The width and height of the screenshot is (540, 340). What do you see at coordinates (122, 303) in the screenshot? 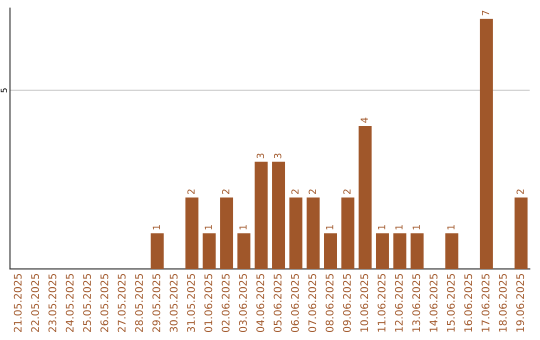
I see `x-tick-label: 27.05.2025` at bounding box center [122, 303].